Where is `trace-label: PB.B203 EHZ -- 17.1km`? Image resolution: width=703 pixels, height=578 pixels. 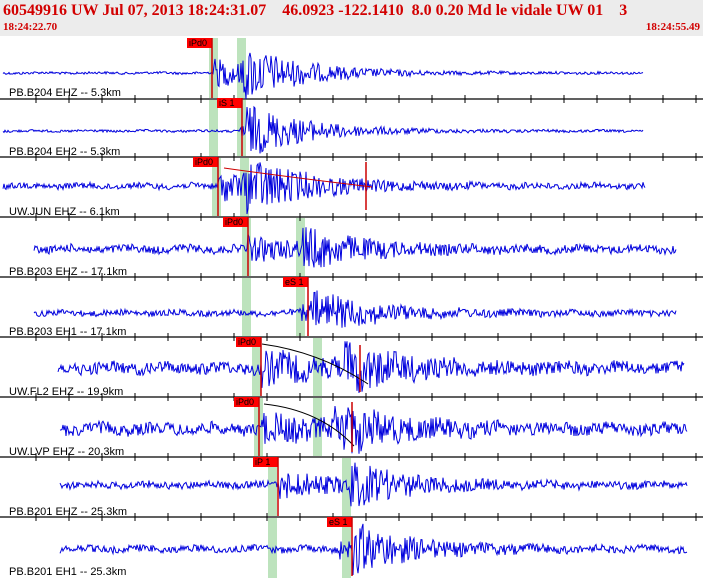 trace-label: PB.B203 EHZ -- 17.1km is located at coordinates (68, 272).